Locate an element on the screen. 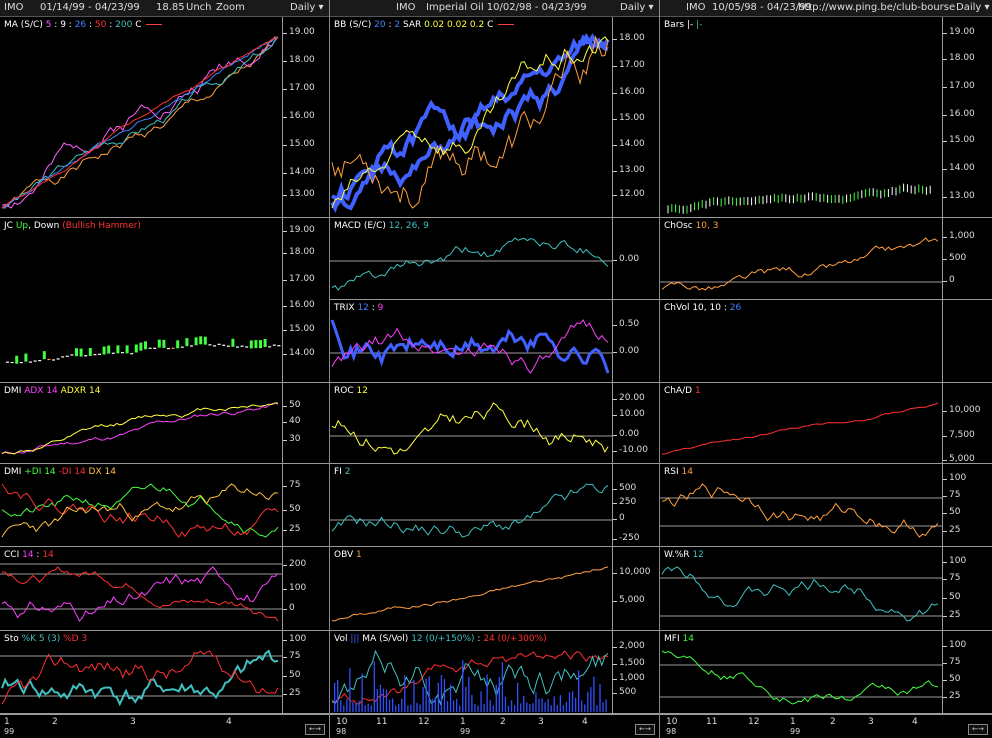 This screenshot has height=738, width=992. indicator-panel: MFI 14 100 75 50 25 is located at coordinates (826, 672).